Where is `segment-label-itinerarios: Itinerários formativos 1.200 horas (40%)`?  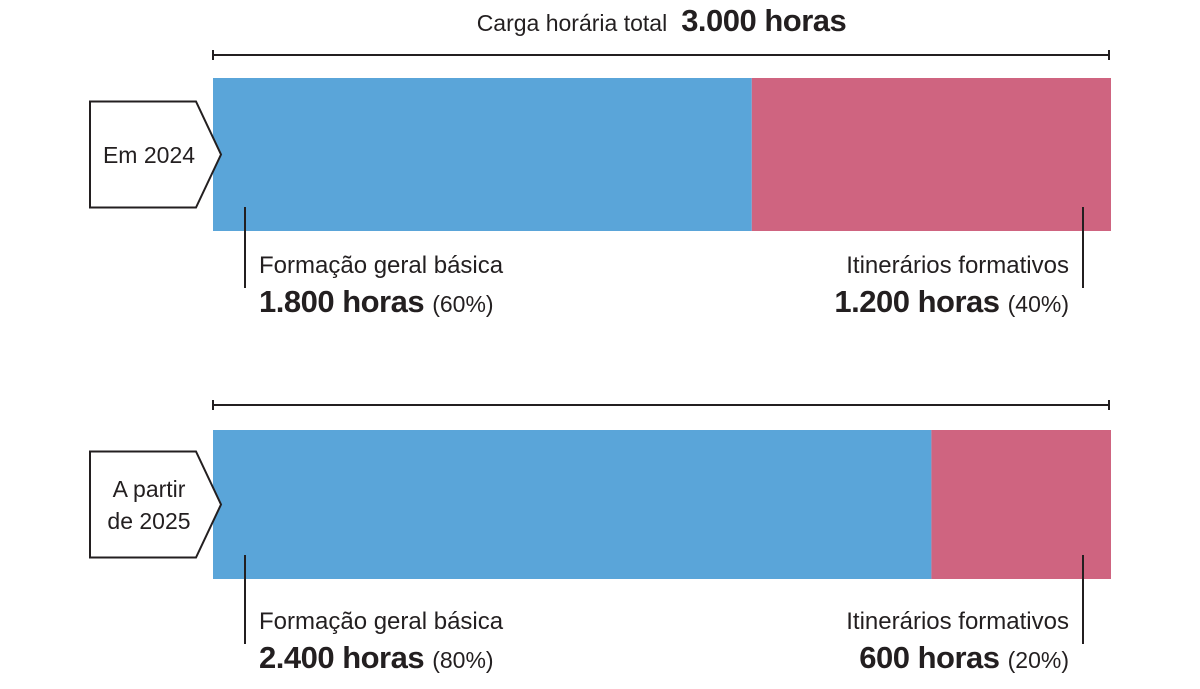
segment-label-itinerarios: Itinerários formativos 1.200 horas (40%) is located at coordinates (951, 287).